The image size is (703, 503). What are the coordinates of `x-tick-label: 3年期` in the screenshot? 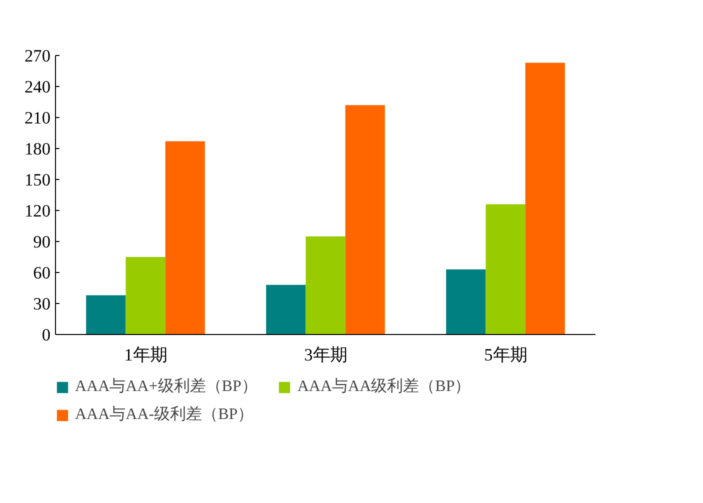 It's located at (325, 355).